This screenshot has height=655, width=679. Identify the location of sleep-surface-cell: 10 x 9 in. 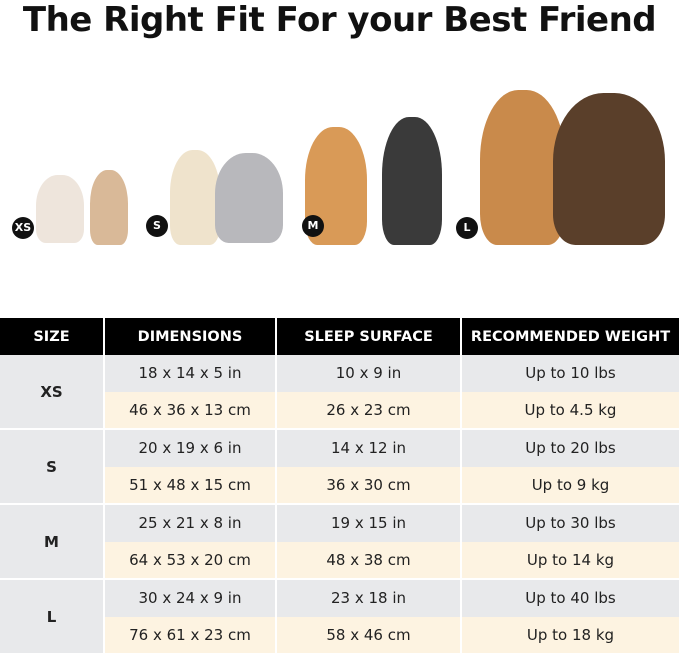
(368, 373).